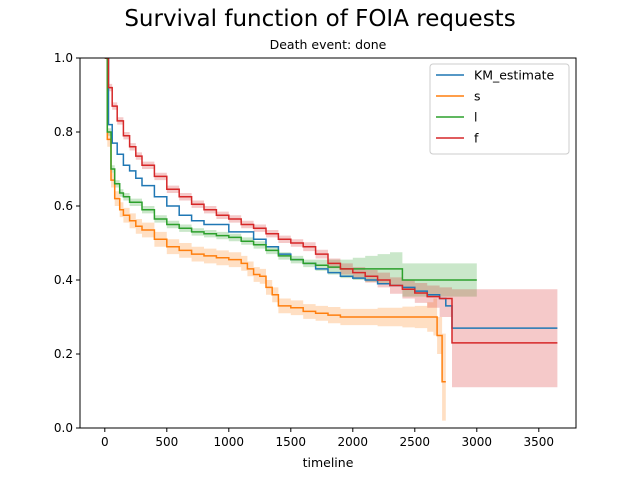 This screenshot has width=640, height=480. Describe the element at coordinates (63, 206) in the screenshot. I see `y-tick-label: 0.6` at that location.